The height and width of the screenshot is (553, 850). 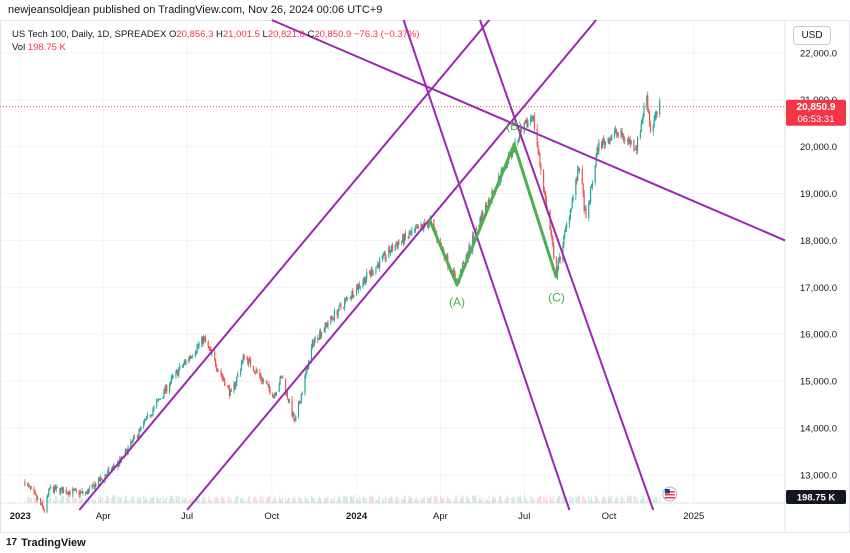 I want to click on legend-open: 20,856.3, so click(x=195, y=34).